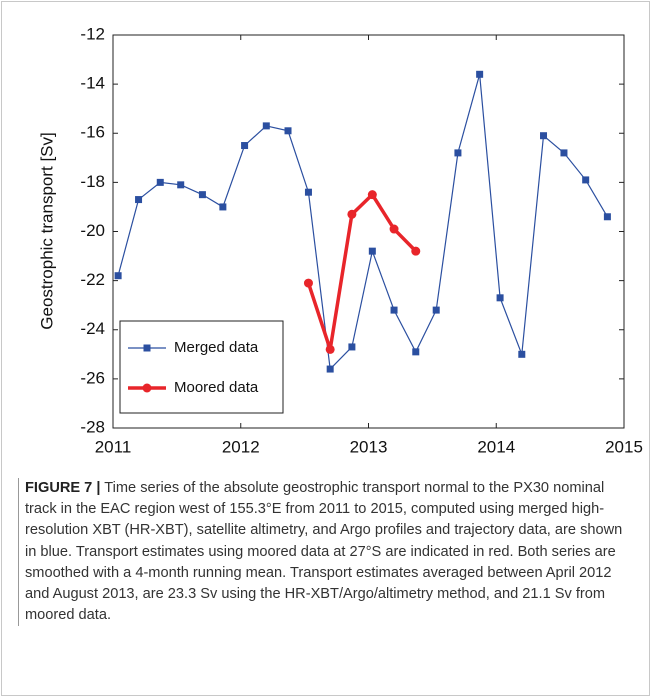 The image size is (651, 697). Describe the element at coordinates (92, 328) in the screenshot. I see `y-tick-label: -24` at that location.